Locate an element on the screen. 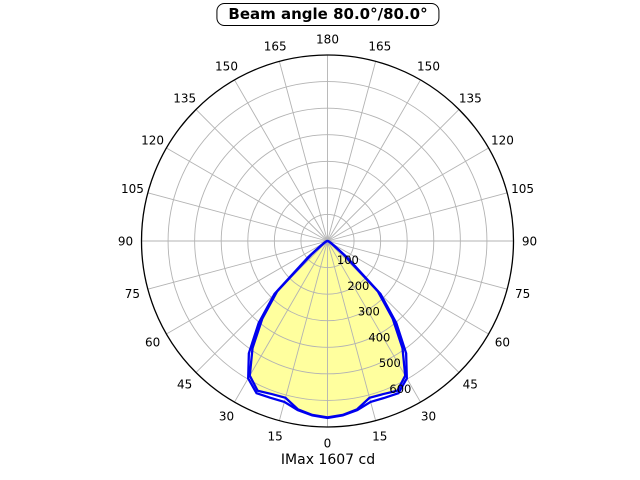 The height and width of the screenshot is (480, 640). imax-label: IMax 1607 cd is located at coordinates (328, 460).